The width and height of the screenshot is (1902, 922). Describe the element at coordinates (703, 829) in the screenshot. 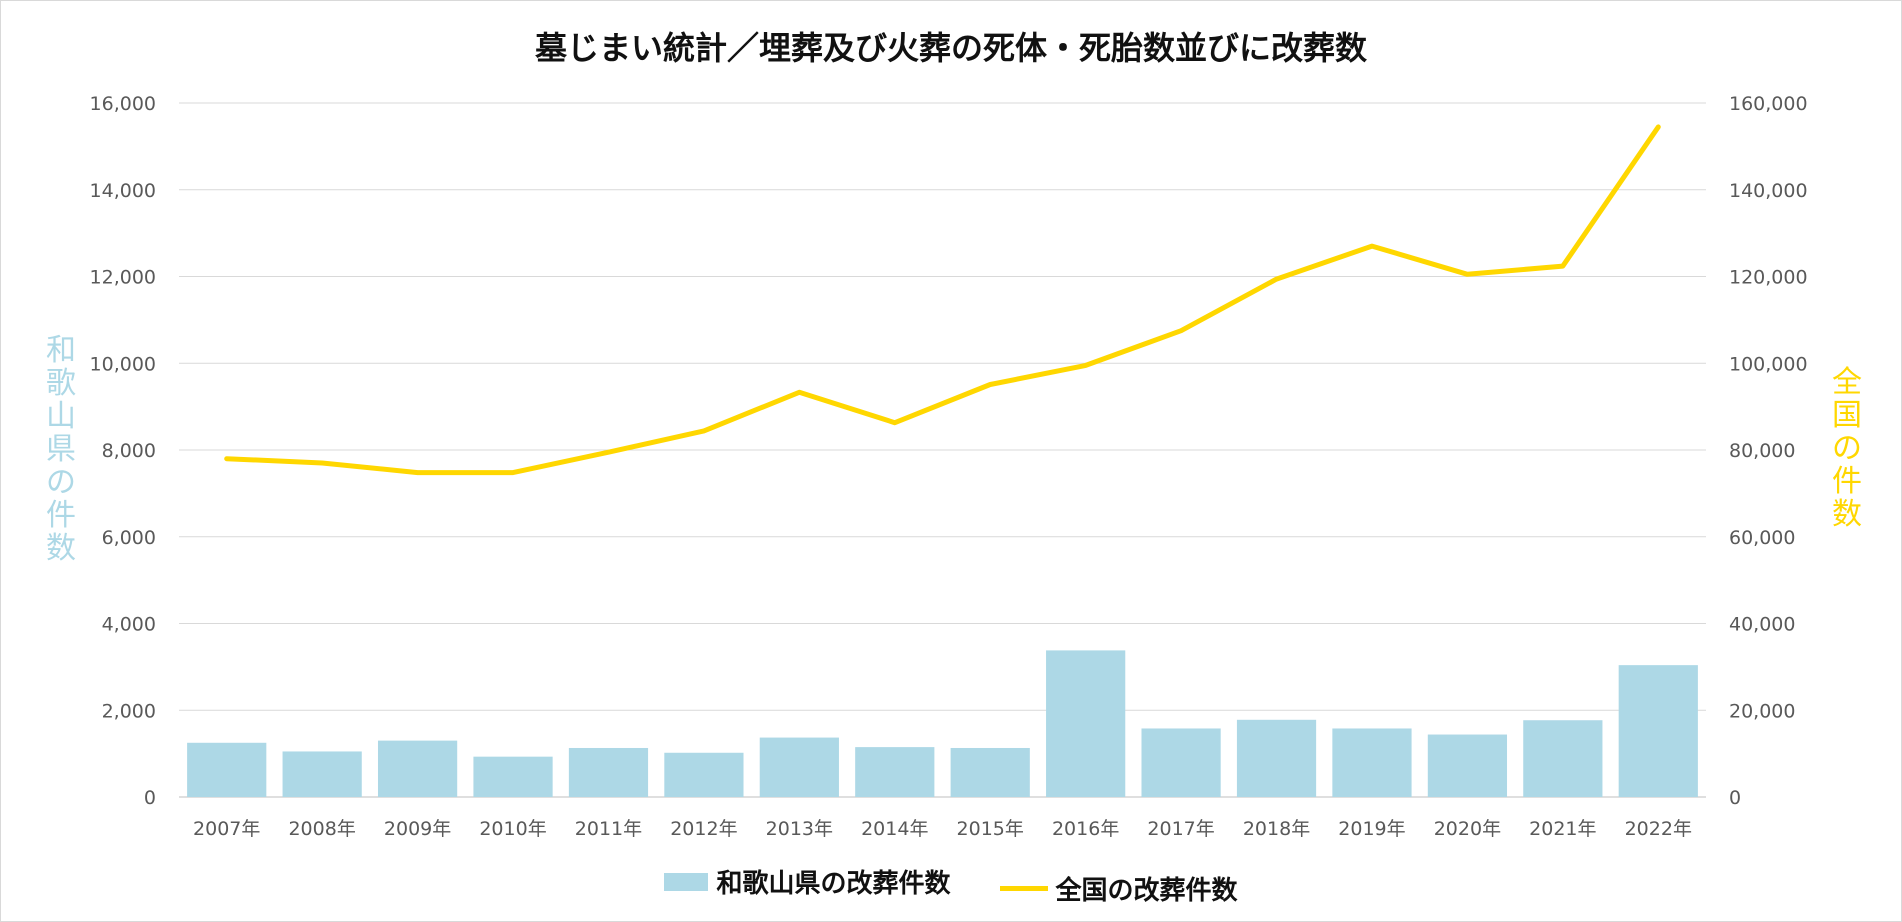

I see `x-tick-label: 2012年` at that location.